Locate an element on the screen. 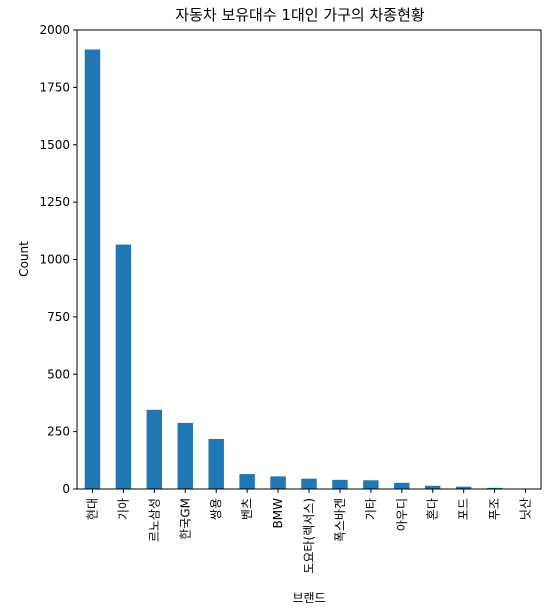  x-tick-label-8: 폭스바겐 is located at coordinates (340, 520).